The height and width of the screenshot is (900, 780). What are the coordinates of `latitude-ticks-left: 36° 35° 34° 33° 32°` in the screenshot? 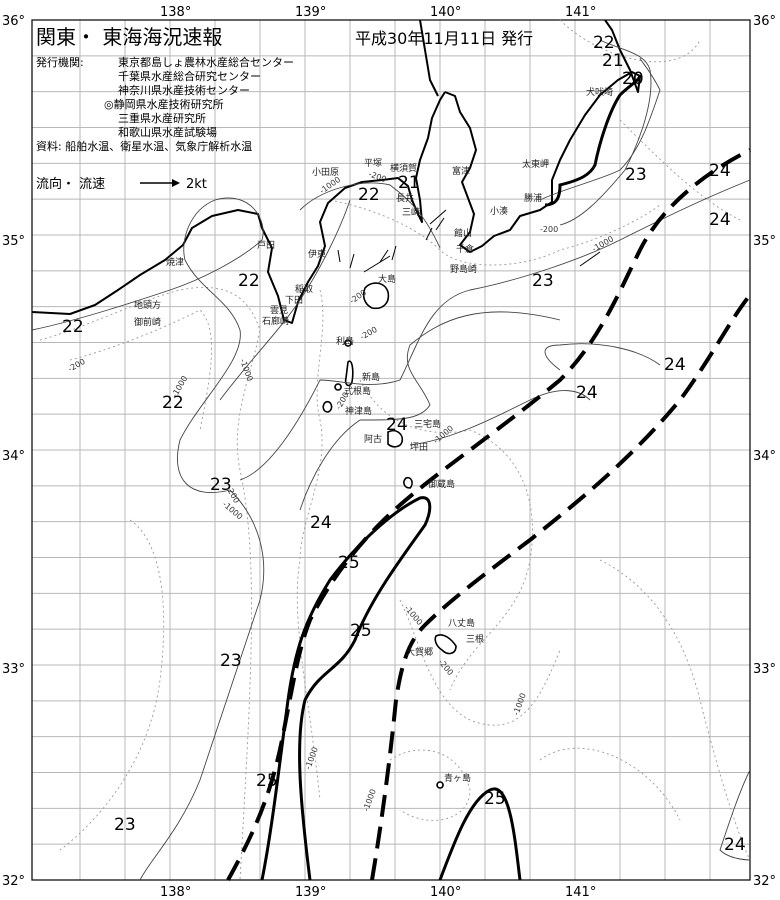 It's located at (13, 451).